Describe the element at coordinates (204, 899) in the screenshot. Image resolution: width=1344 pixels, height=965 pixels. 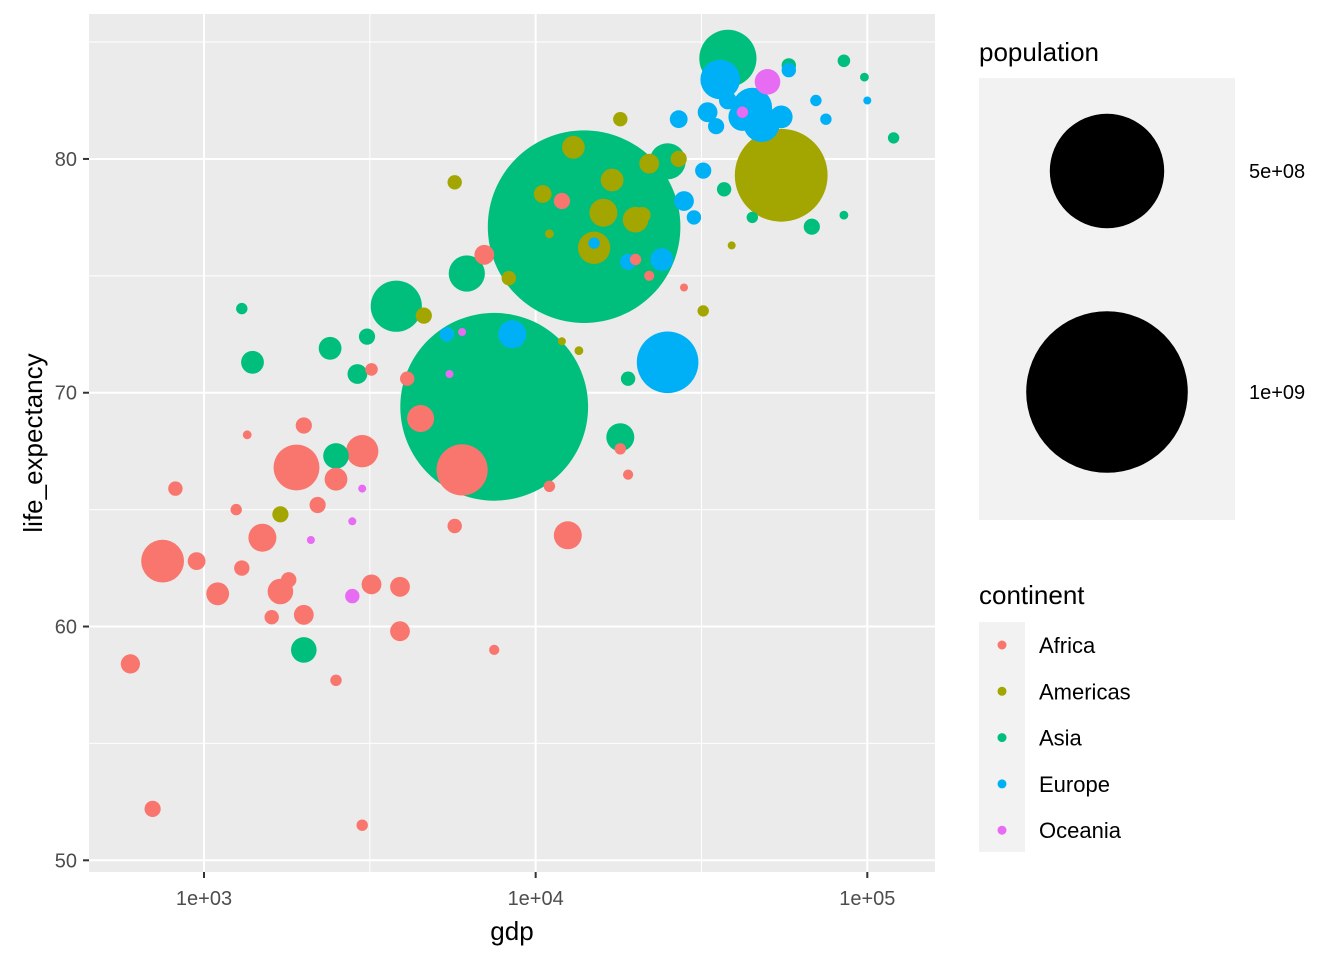
I see `x-tick-label: 1e+03` at that location.